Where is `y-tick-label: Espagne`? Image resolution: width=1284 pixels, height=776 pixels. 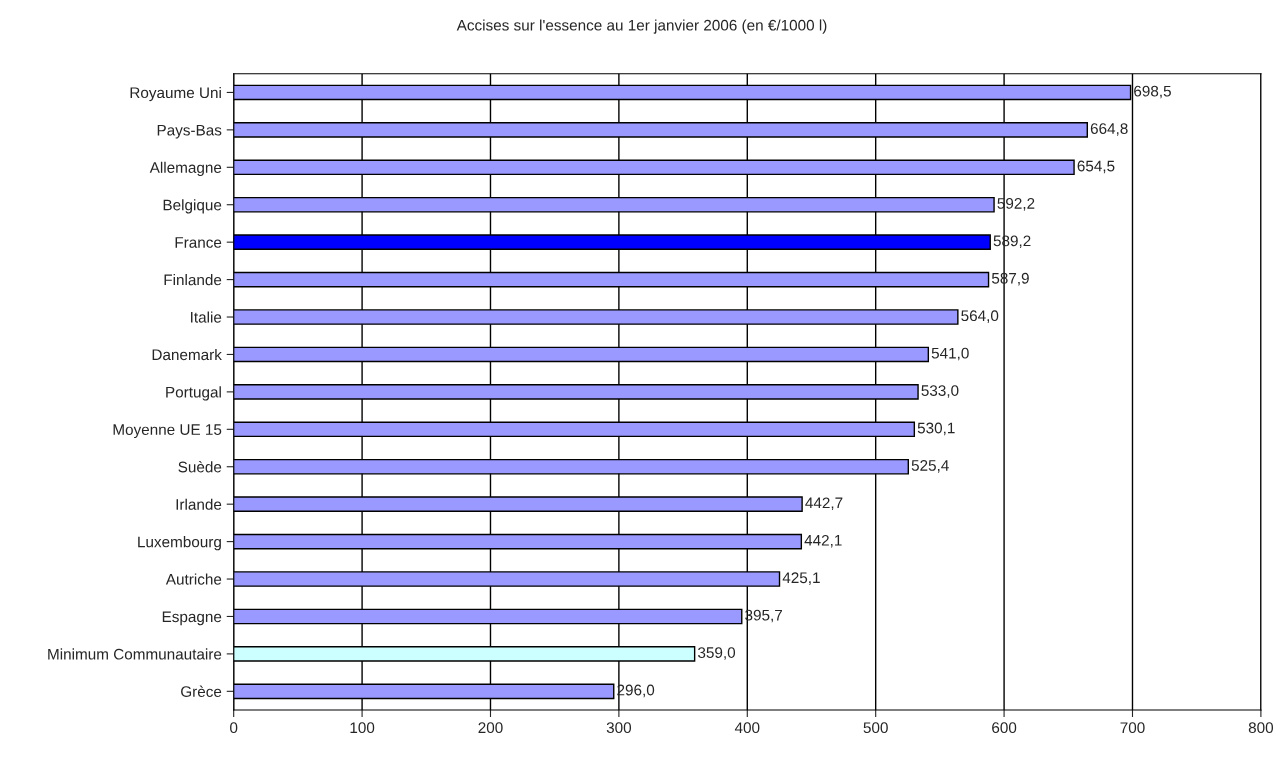
y-tick-label: Espagne is located at coordinates (192, 618).